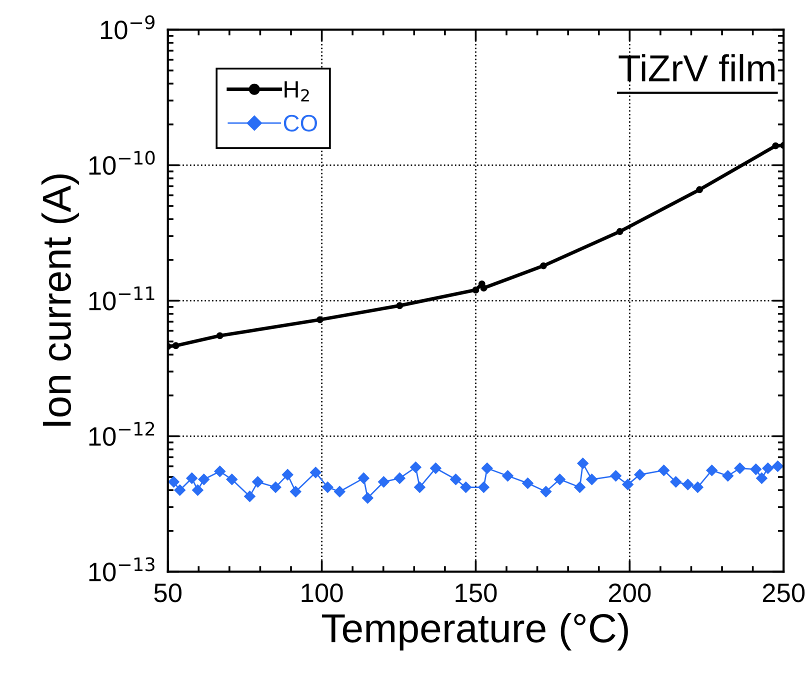 The height and width of the screenshot is (675, 807). What do you see at coordinates (127, 27) in the screenshot?
I see `y-tick-label: 10$^{−9}$` at bounding box center [127, 27].